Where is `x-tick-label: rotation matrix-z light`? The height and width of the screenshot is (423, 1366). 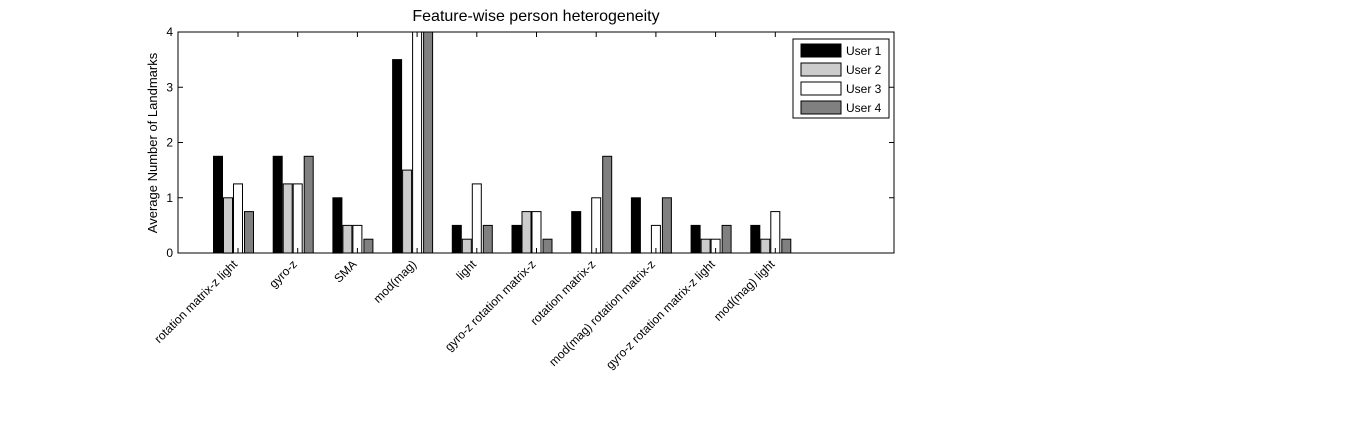 x-tick-label: rotation matrix-z light is located at coordinates (195, 301).